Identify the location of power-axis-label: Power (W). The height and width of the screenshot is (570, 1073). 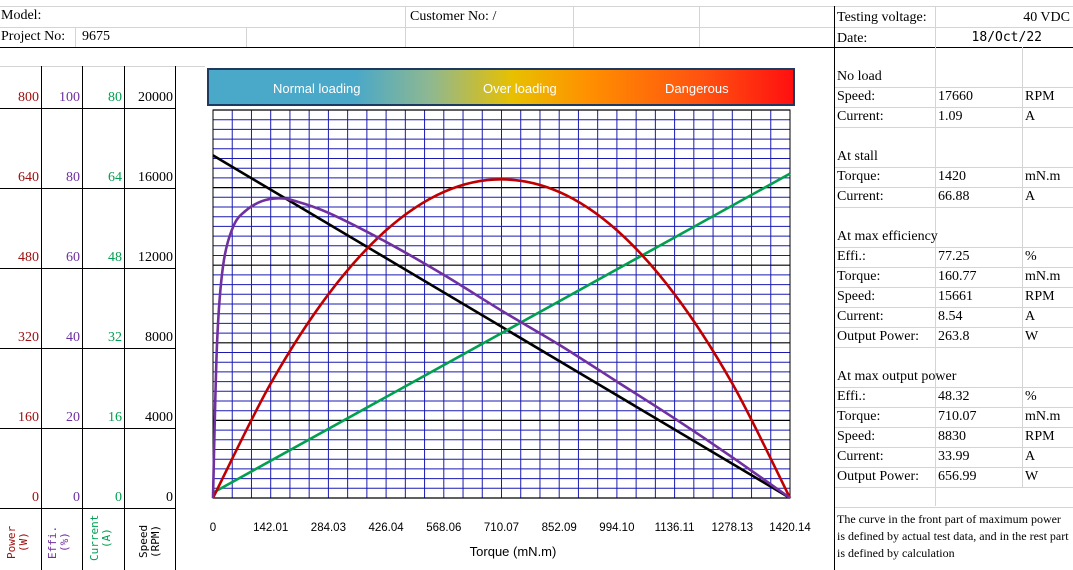
(17, 542).